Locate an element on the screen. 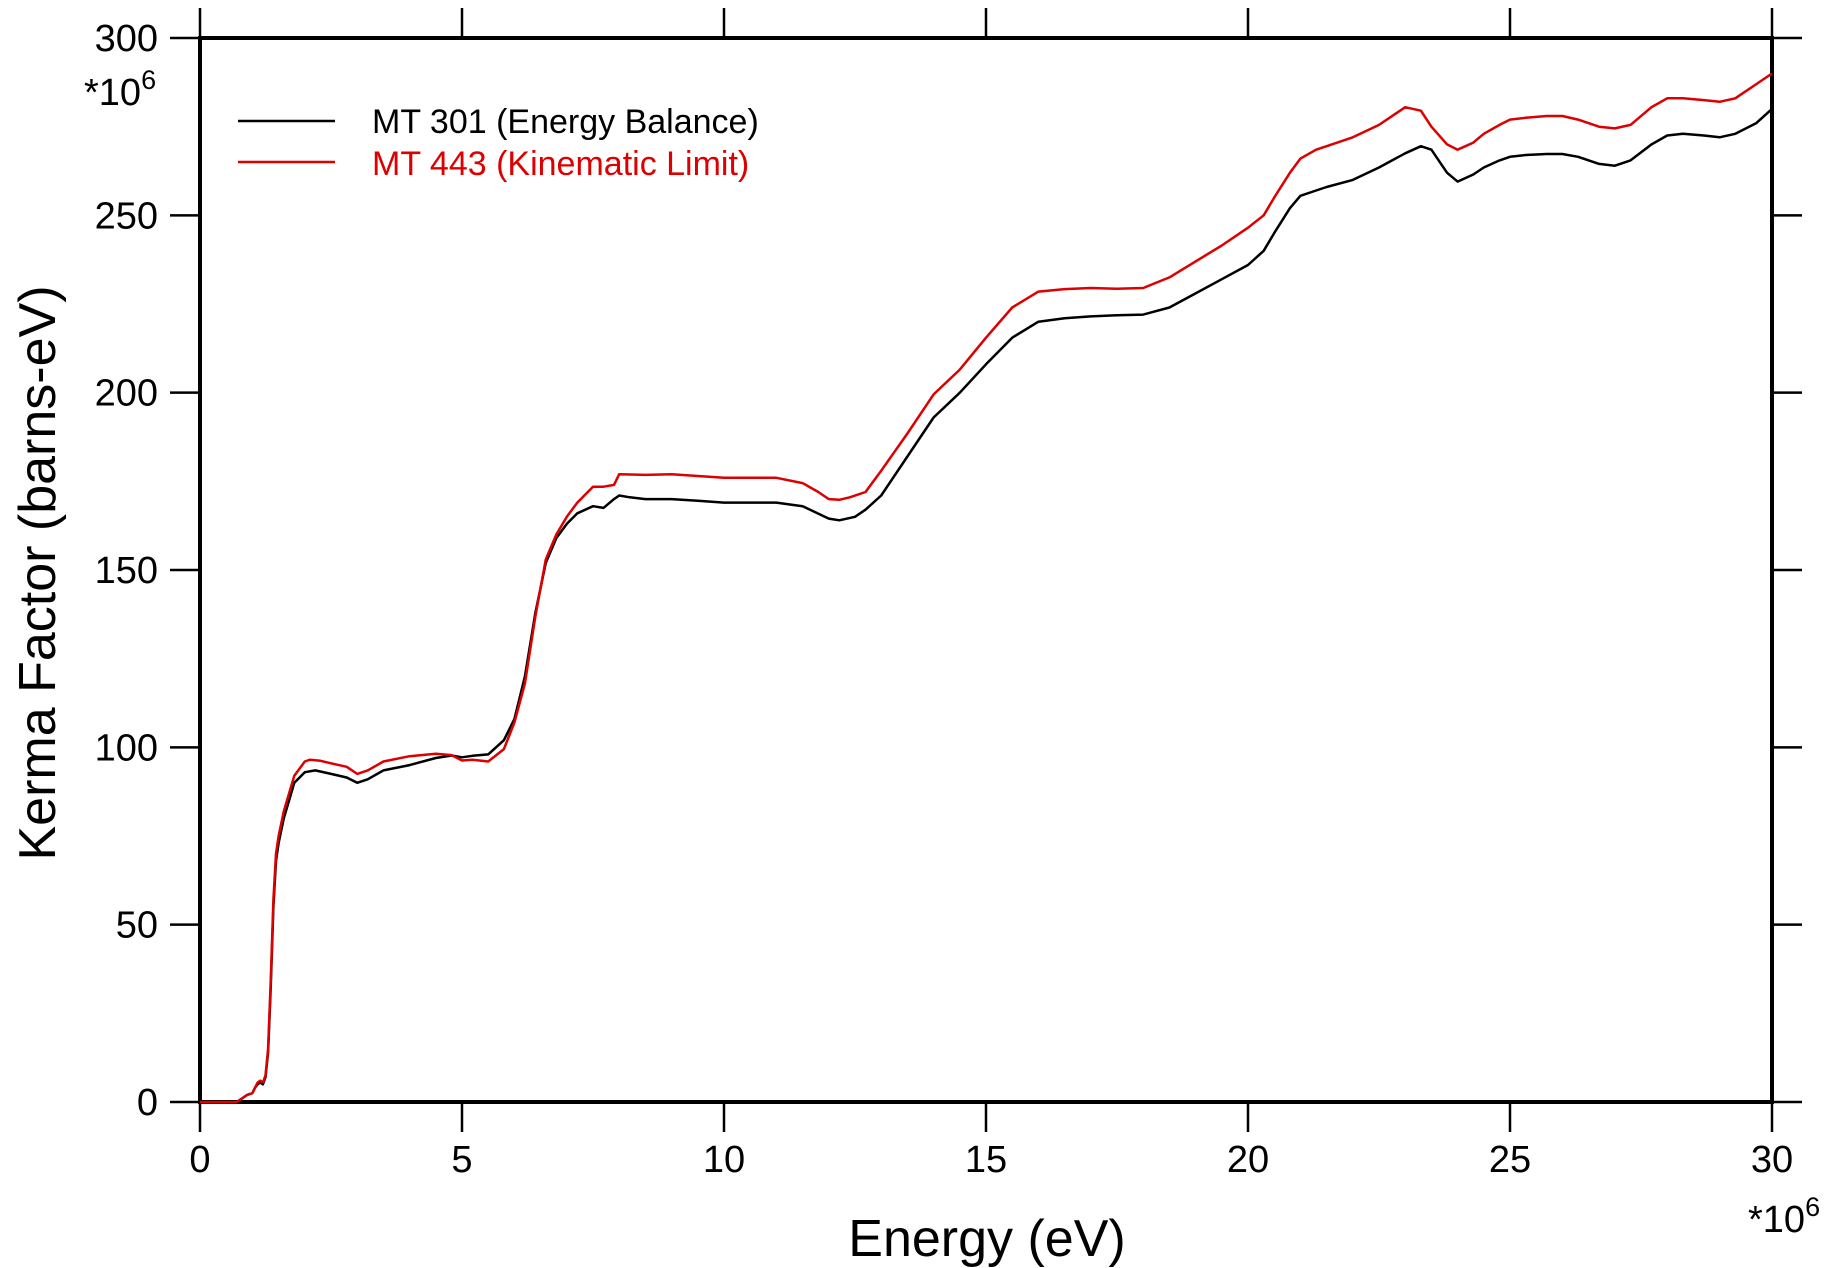 Image resolution: width=1845 pixels, height=1268 pixels. y-axis-multiplier: *106 is located at coordinates (120, 89).